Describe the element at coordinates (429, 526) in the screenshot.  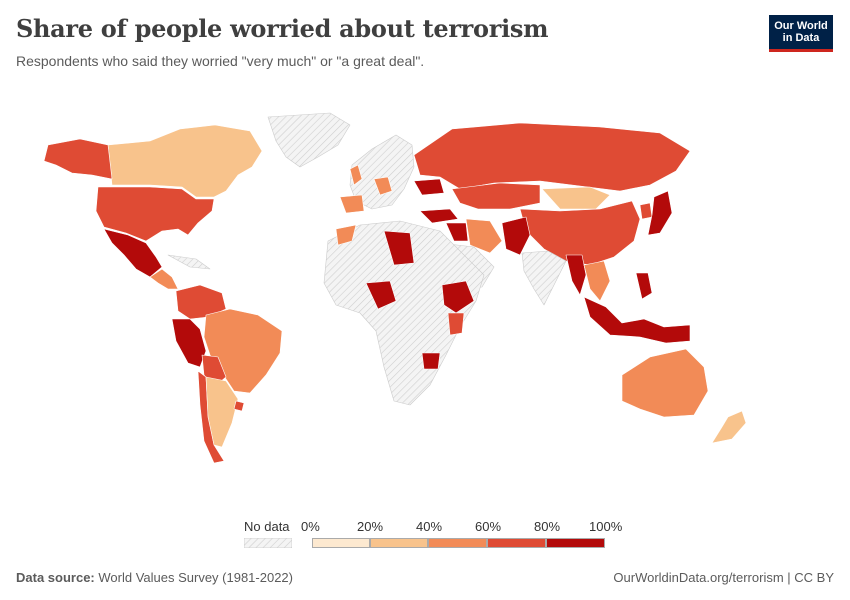
I see `legend-label-40: 40%` at that location.